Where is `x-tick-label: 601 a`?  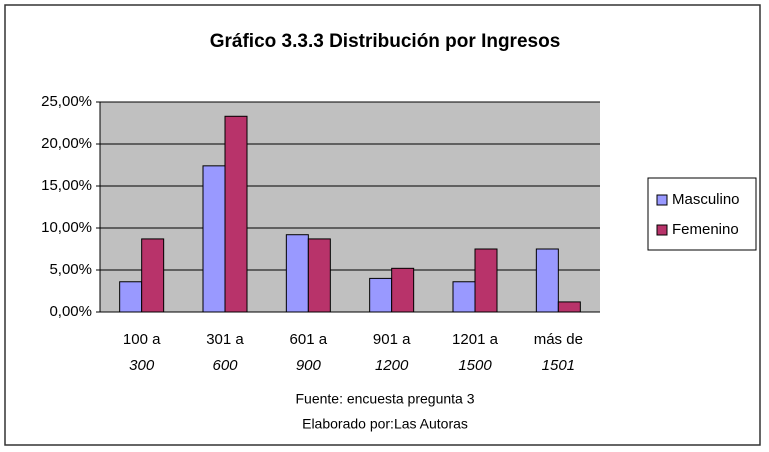
x-tick-label: 601 a is located at coordinates (309, 339).